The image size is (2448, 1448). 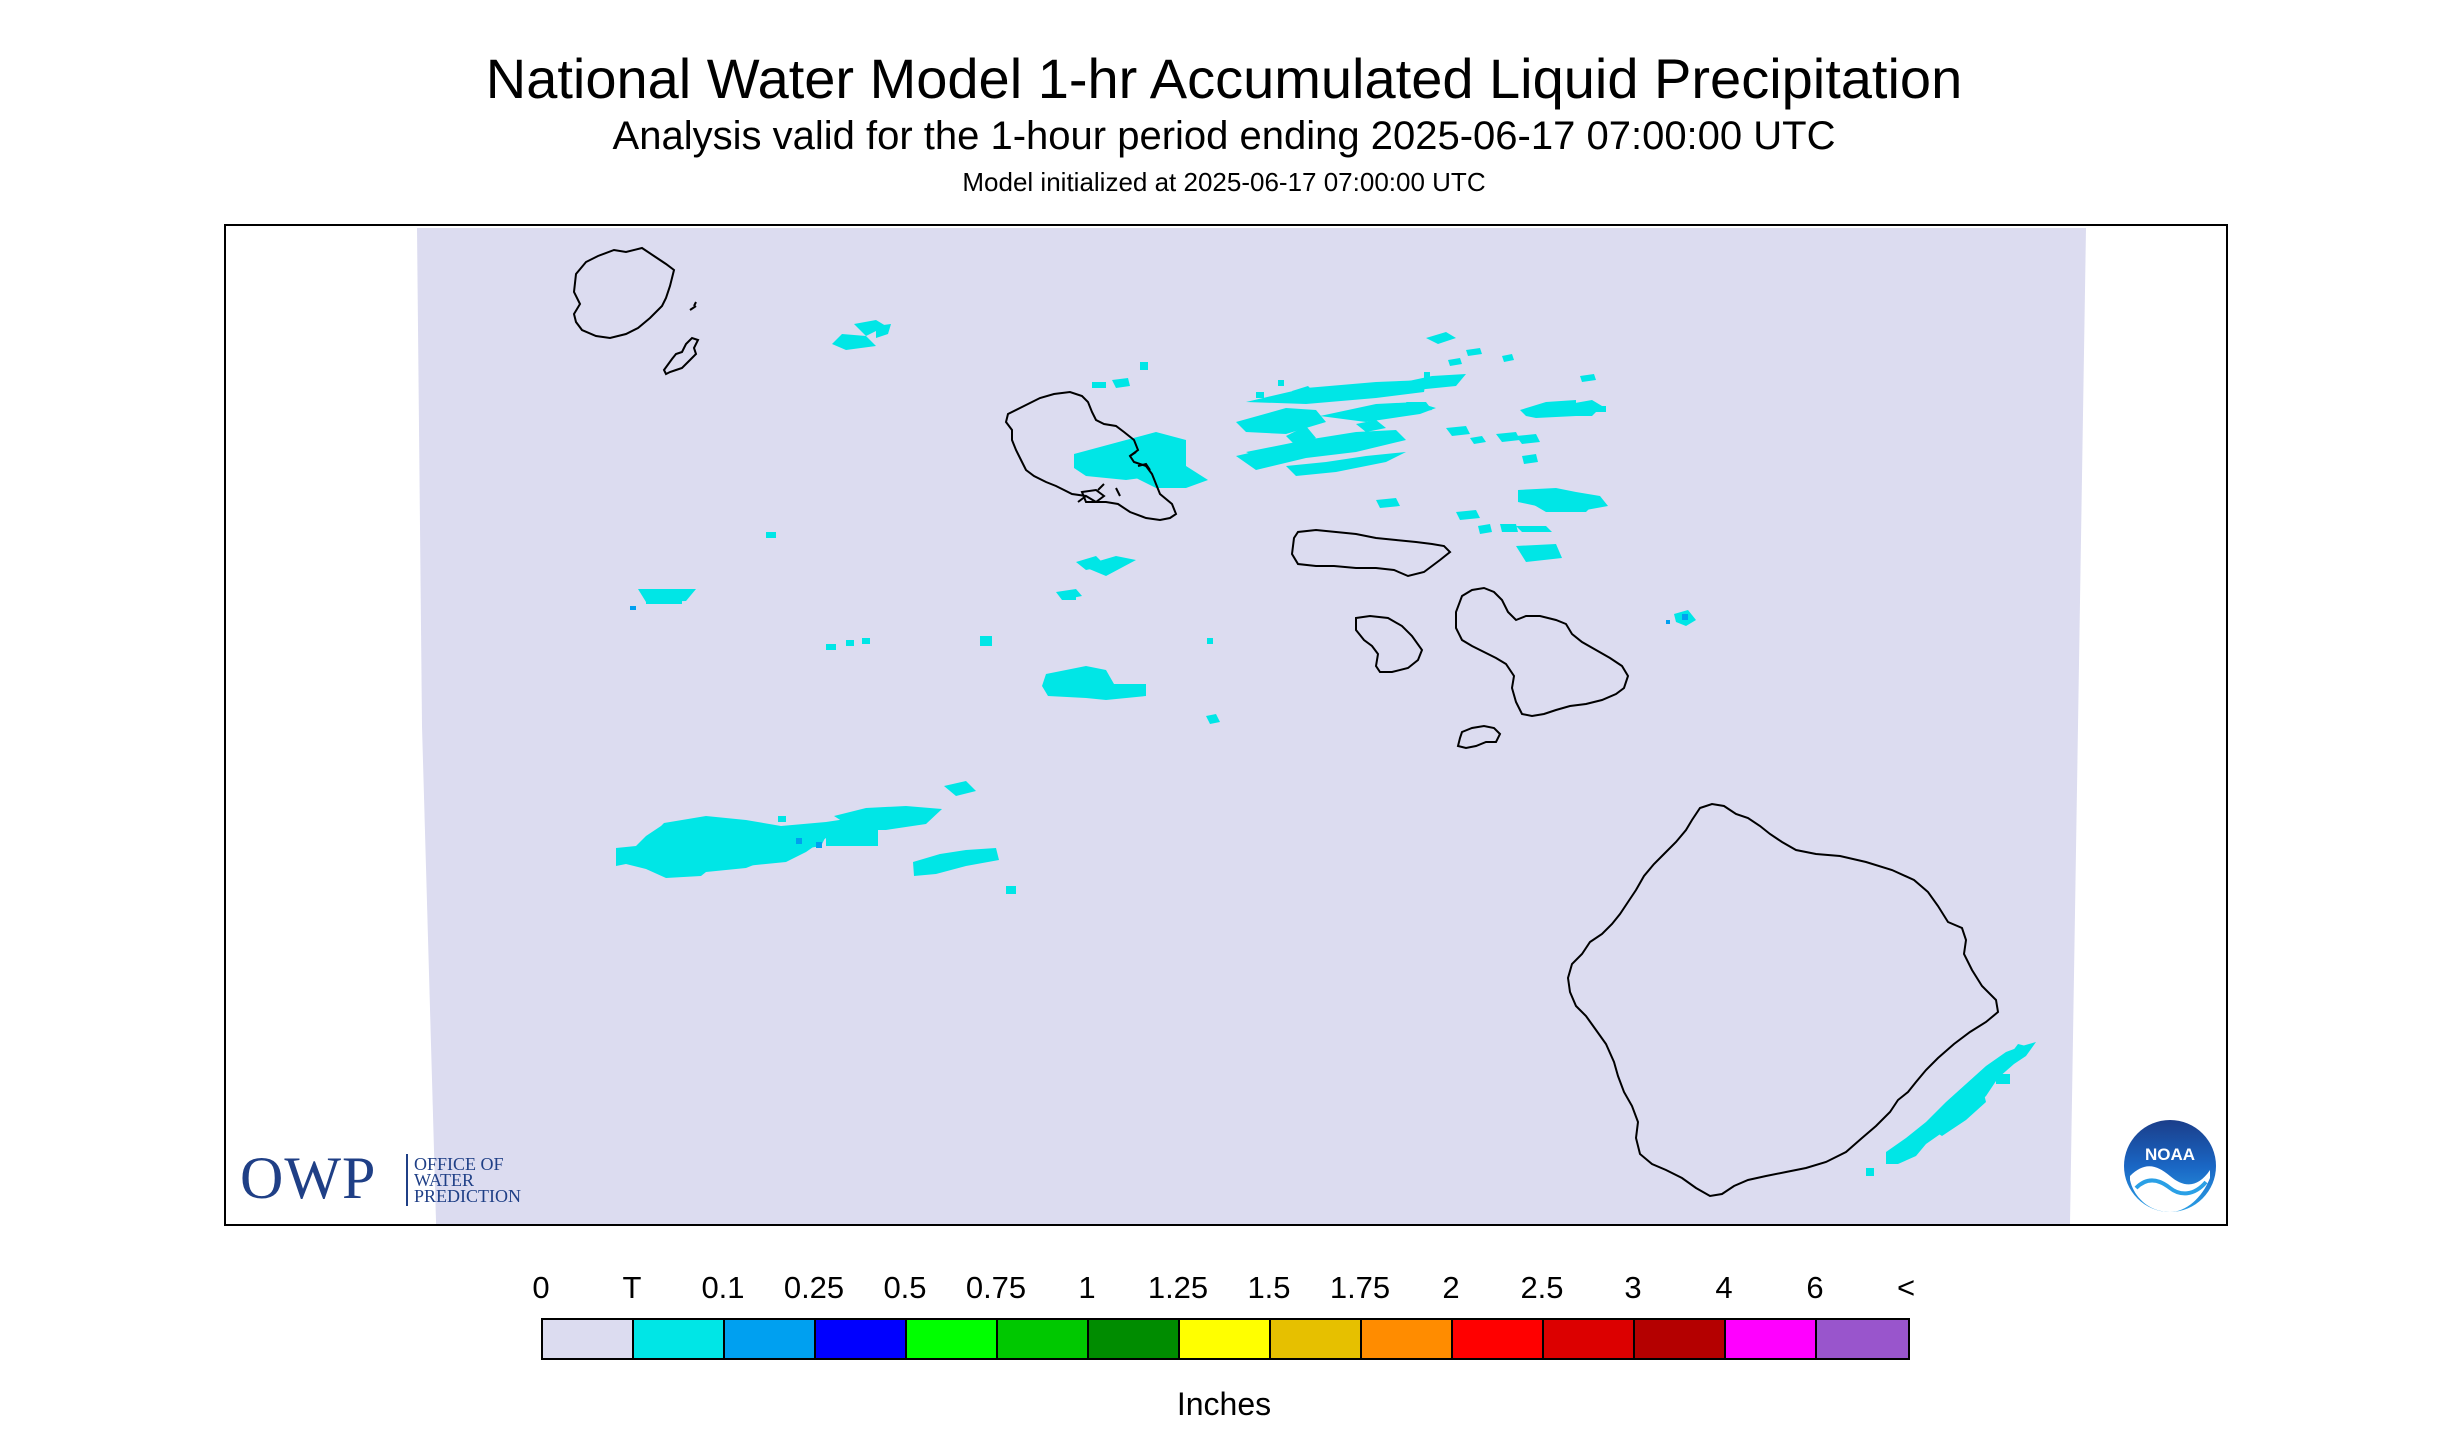 I want to click on legend-label: <, so click(x=1906, y=1287).